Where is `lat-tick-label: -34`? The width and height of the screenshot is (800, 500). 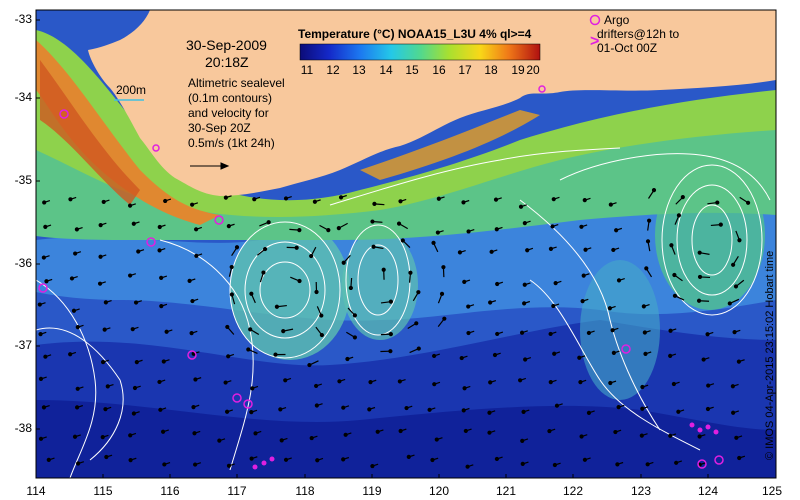 lat-tick-label: -34 is located at coordinates (23, 97).